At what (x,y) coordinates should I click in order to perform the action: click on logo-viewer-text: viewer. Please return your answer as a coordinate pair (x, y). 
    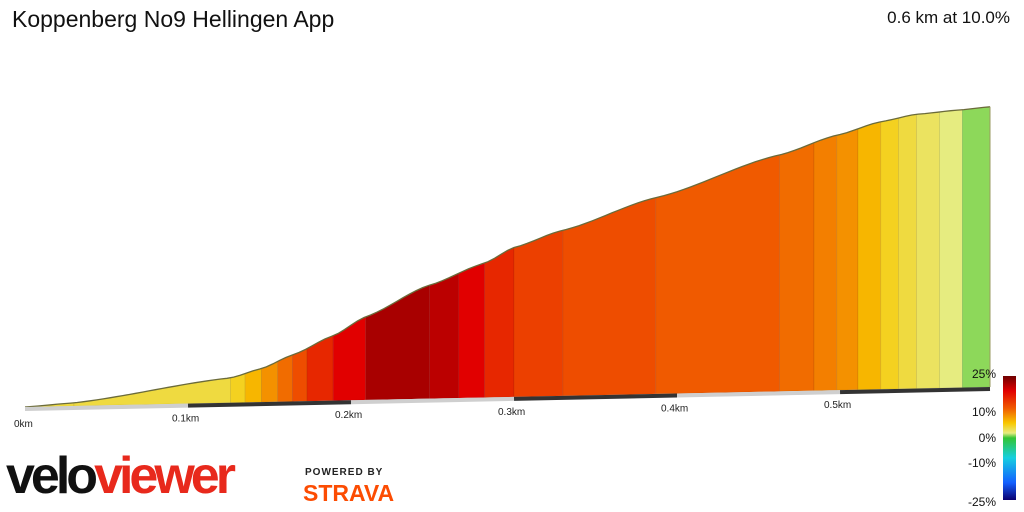
    Looking at the image, I should click on (165, 476).